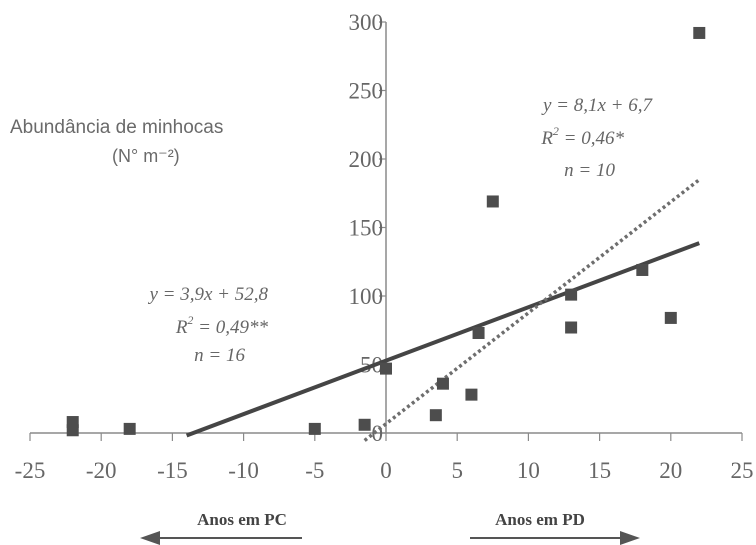 The height and width of the screenshot is (545, 756). What do you see at coordinates (207, 294) in the screenshot?
I see `left-equation: y = 3,9x + 52,8` at bounding box center [207, 294].